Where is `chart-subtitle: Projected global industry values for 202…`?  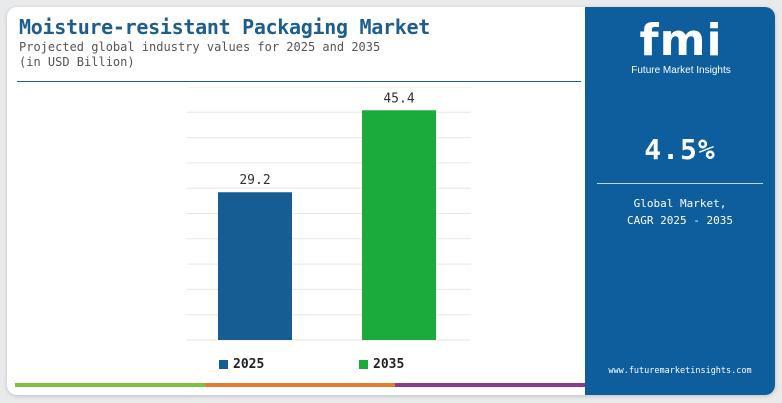
chart-subtitle: Projected global industry values for 202… is located at coordinates (199, 55).